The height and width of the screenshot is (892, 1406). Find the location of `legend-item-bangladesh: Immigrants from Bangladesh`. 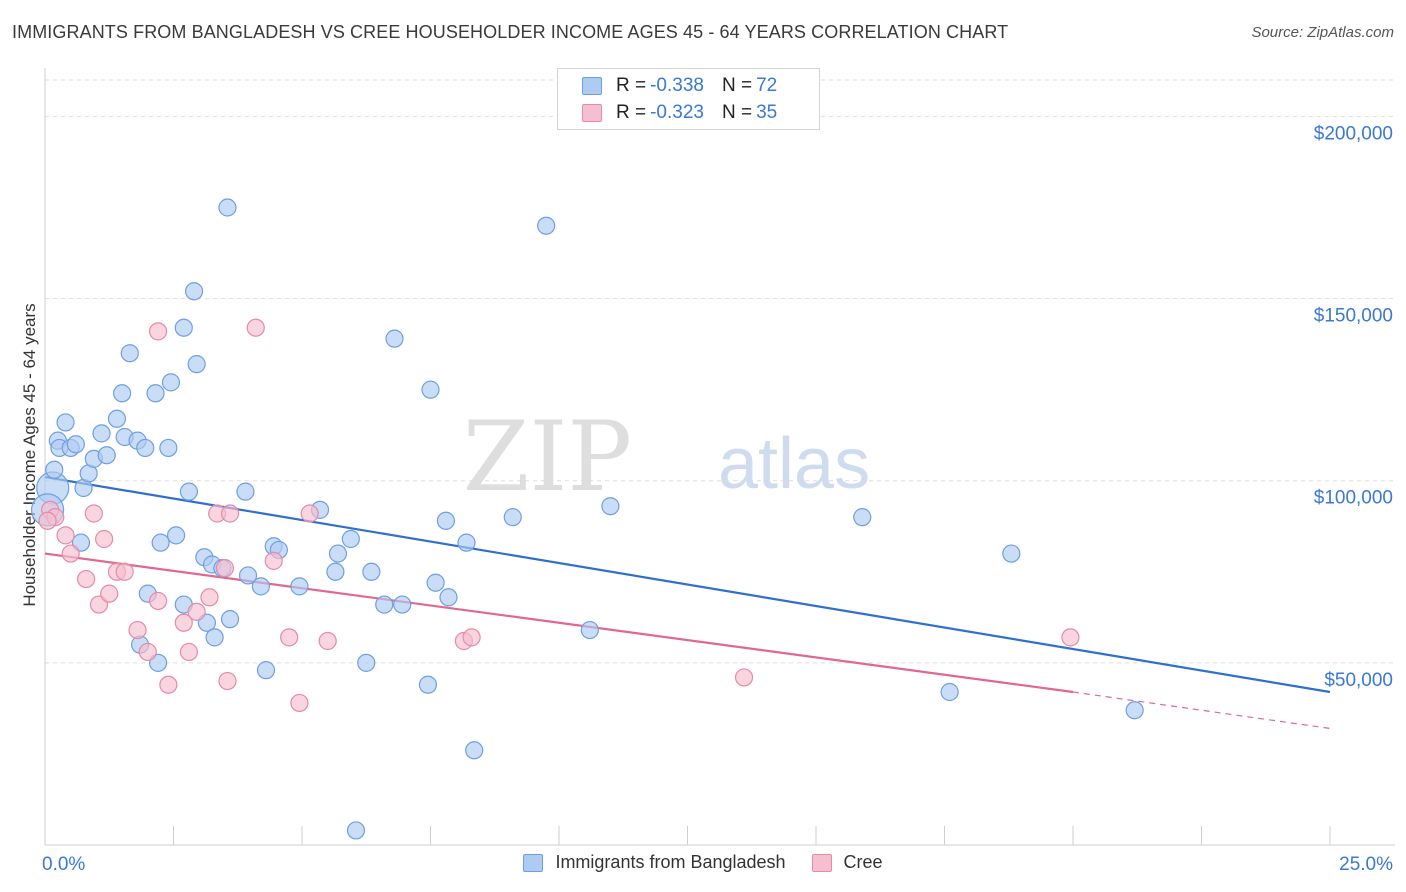

legend-item-bangladesh: Immigrants from Bangladesh is located at coordinates (654, 862).